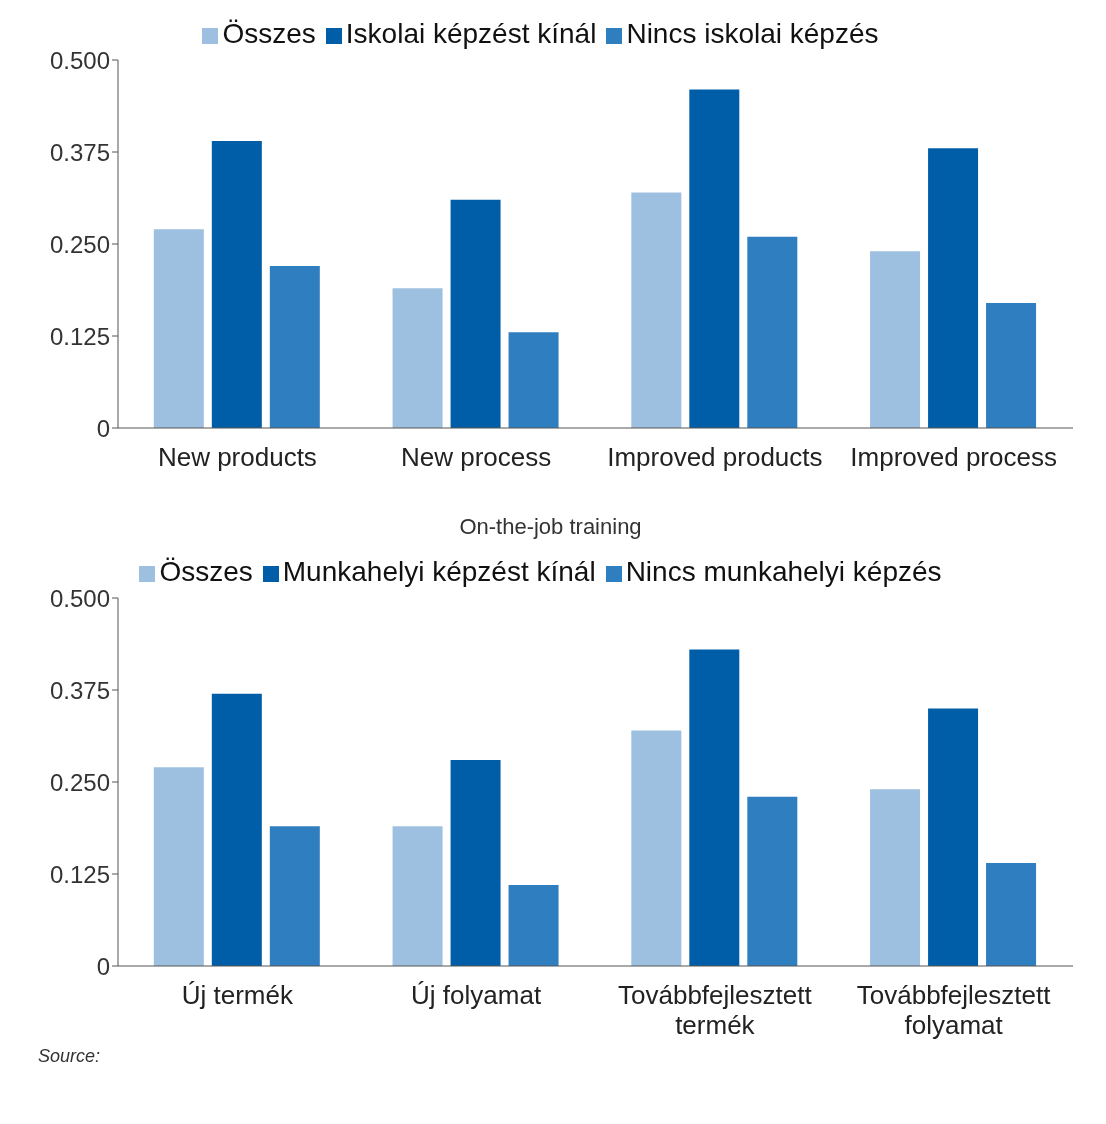 This screenshot has width=1106, height=1124. Describe the element at coordinates (954, 1010) in the screenshot. I see `x-tick-label: Továbbfejlesztett folyamat` at that location.